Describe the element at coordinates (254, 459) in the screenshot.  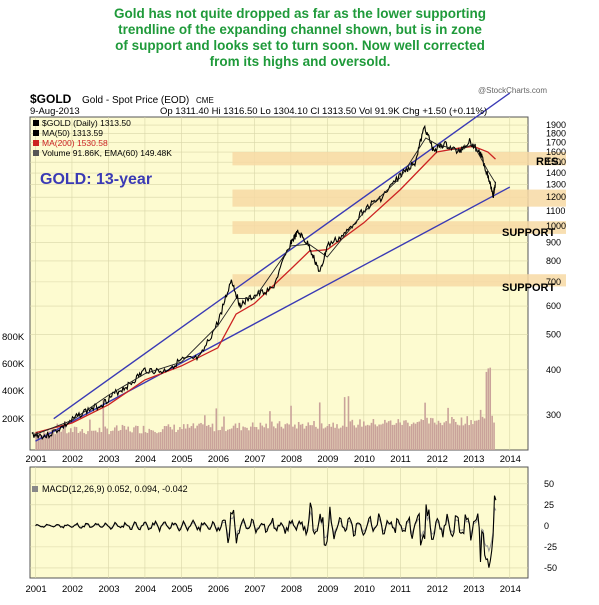
I see `date-tick-label: 2007` at that location.